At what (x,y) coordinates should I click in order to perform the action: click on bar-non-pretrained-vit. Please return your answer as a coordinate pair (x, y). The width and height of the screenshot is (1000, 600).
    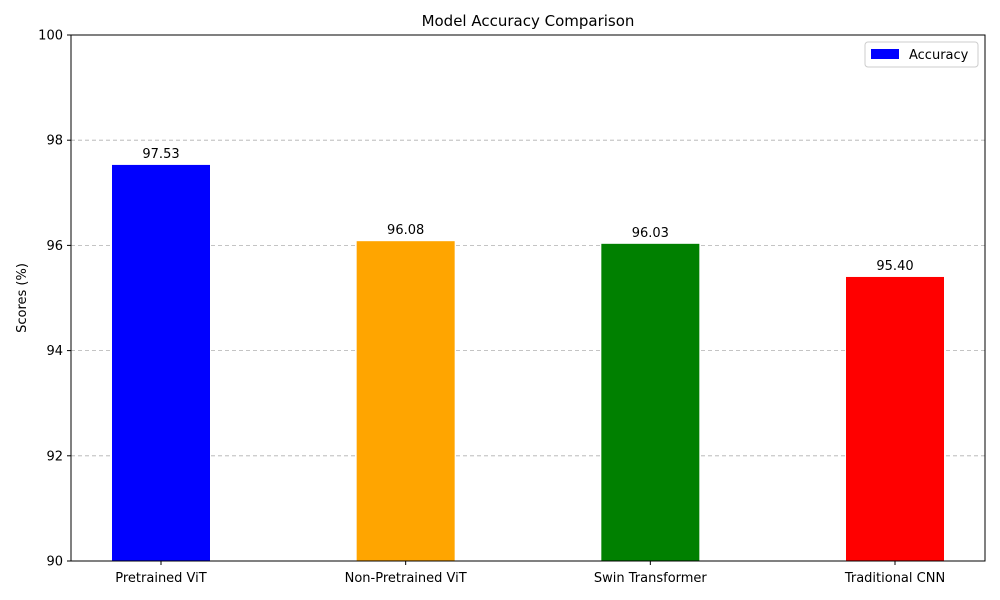
    Looking at the image, I should click on (405, 401).